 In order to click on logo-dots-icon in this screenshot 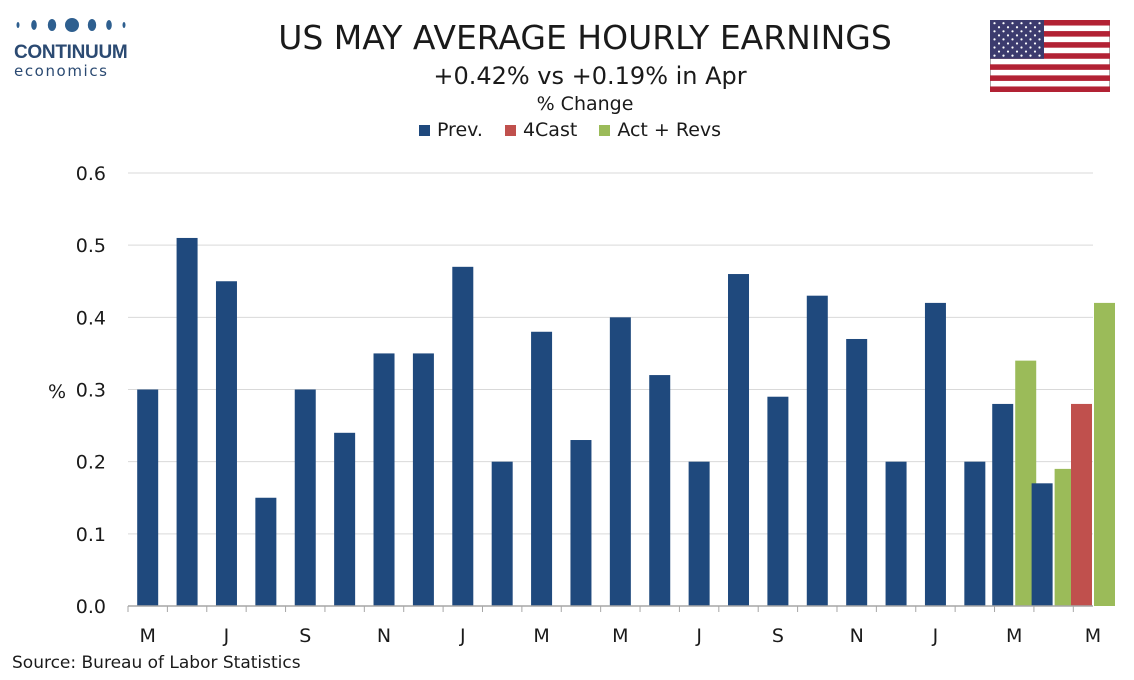, I will do `click(71, 25)`.